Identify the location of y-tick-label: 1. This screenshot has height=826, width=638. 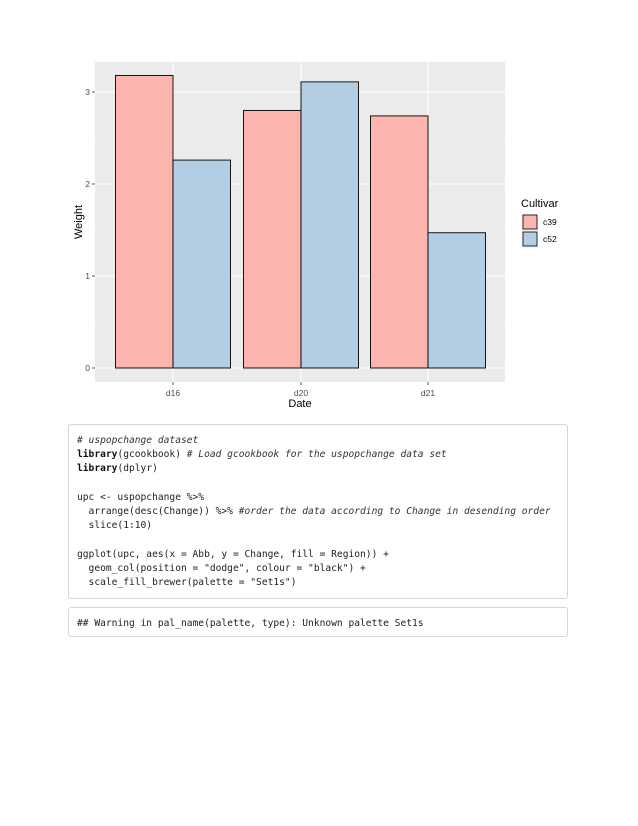
(87, 276).